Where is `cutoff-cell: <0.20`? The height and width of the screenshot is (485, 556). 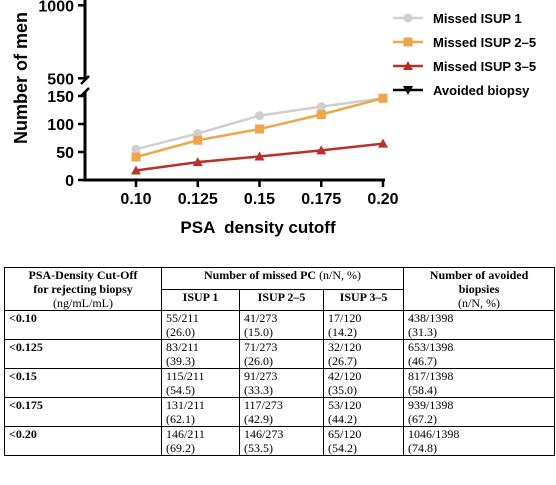 cutoff-cell: <0.20 is located at coordinates (83, 441).